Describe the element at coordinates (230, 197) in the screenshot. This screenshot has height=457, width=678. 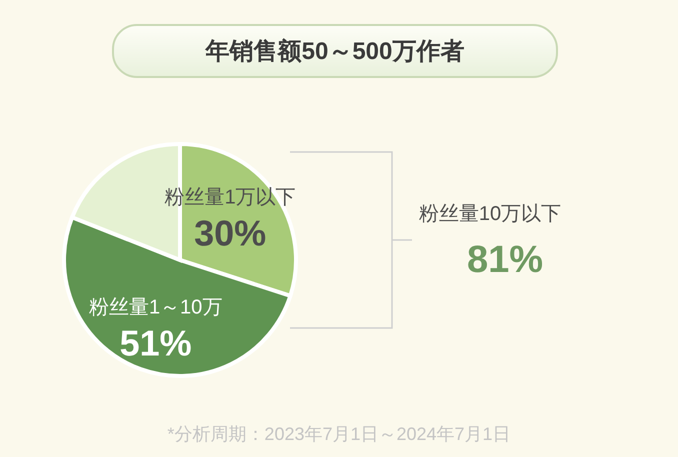
I see `slice-label: 粉丝量1万以下` at that location.